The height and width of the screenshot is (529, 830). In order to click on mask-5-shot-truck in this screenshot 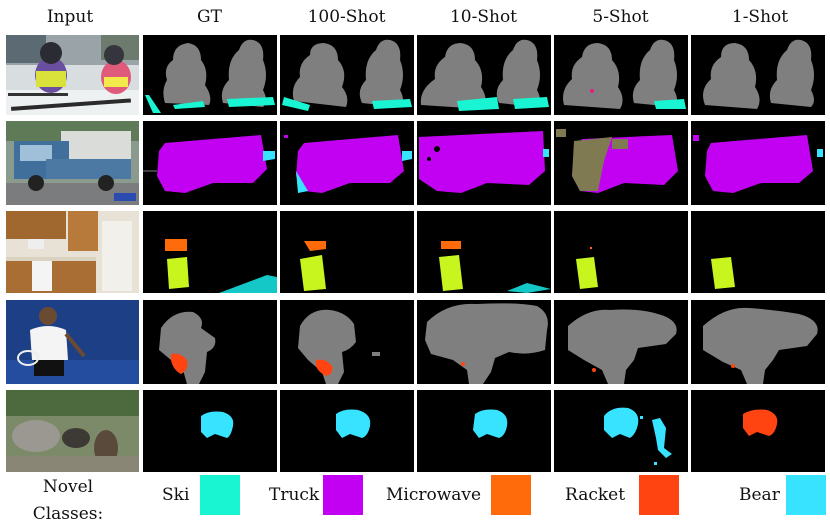, I will do `click(621, 163)`.